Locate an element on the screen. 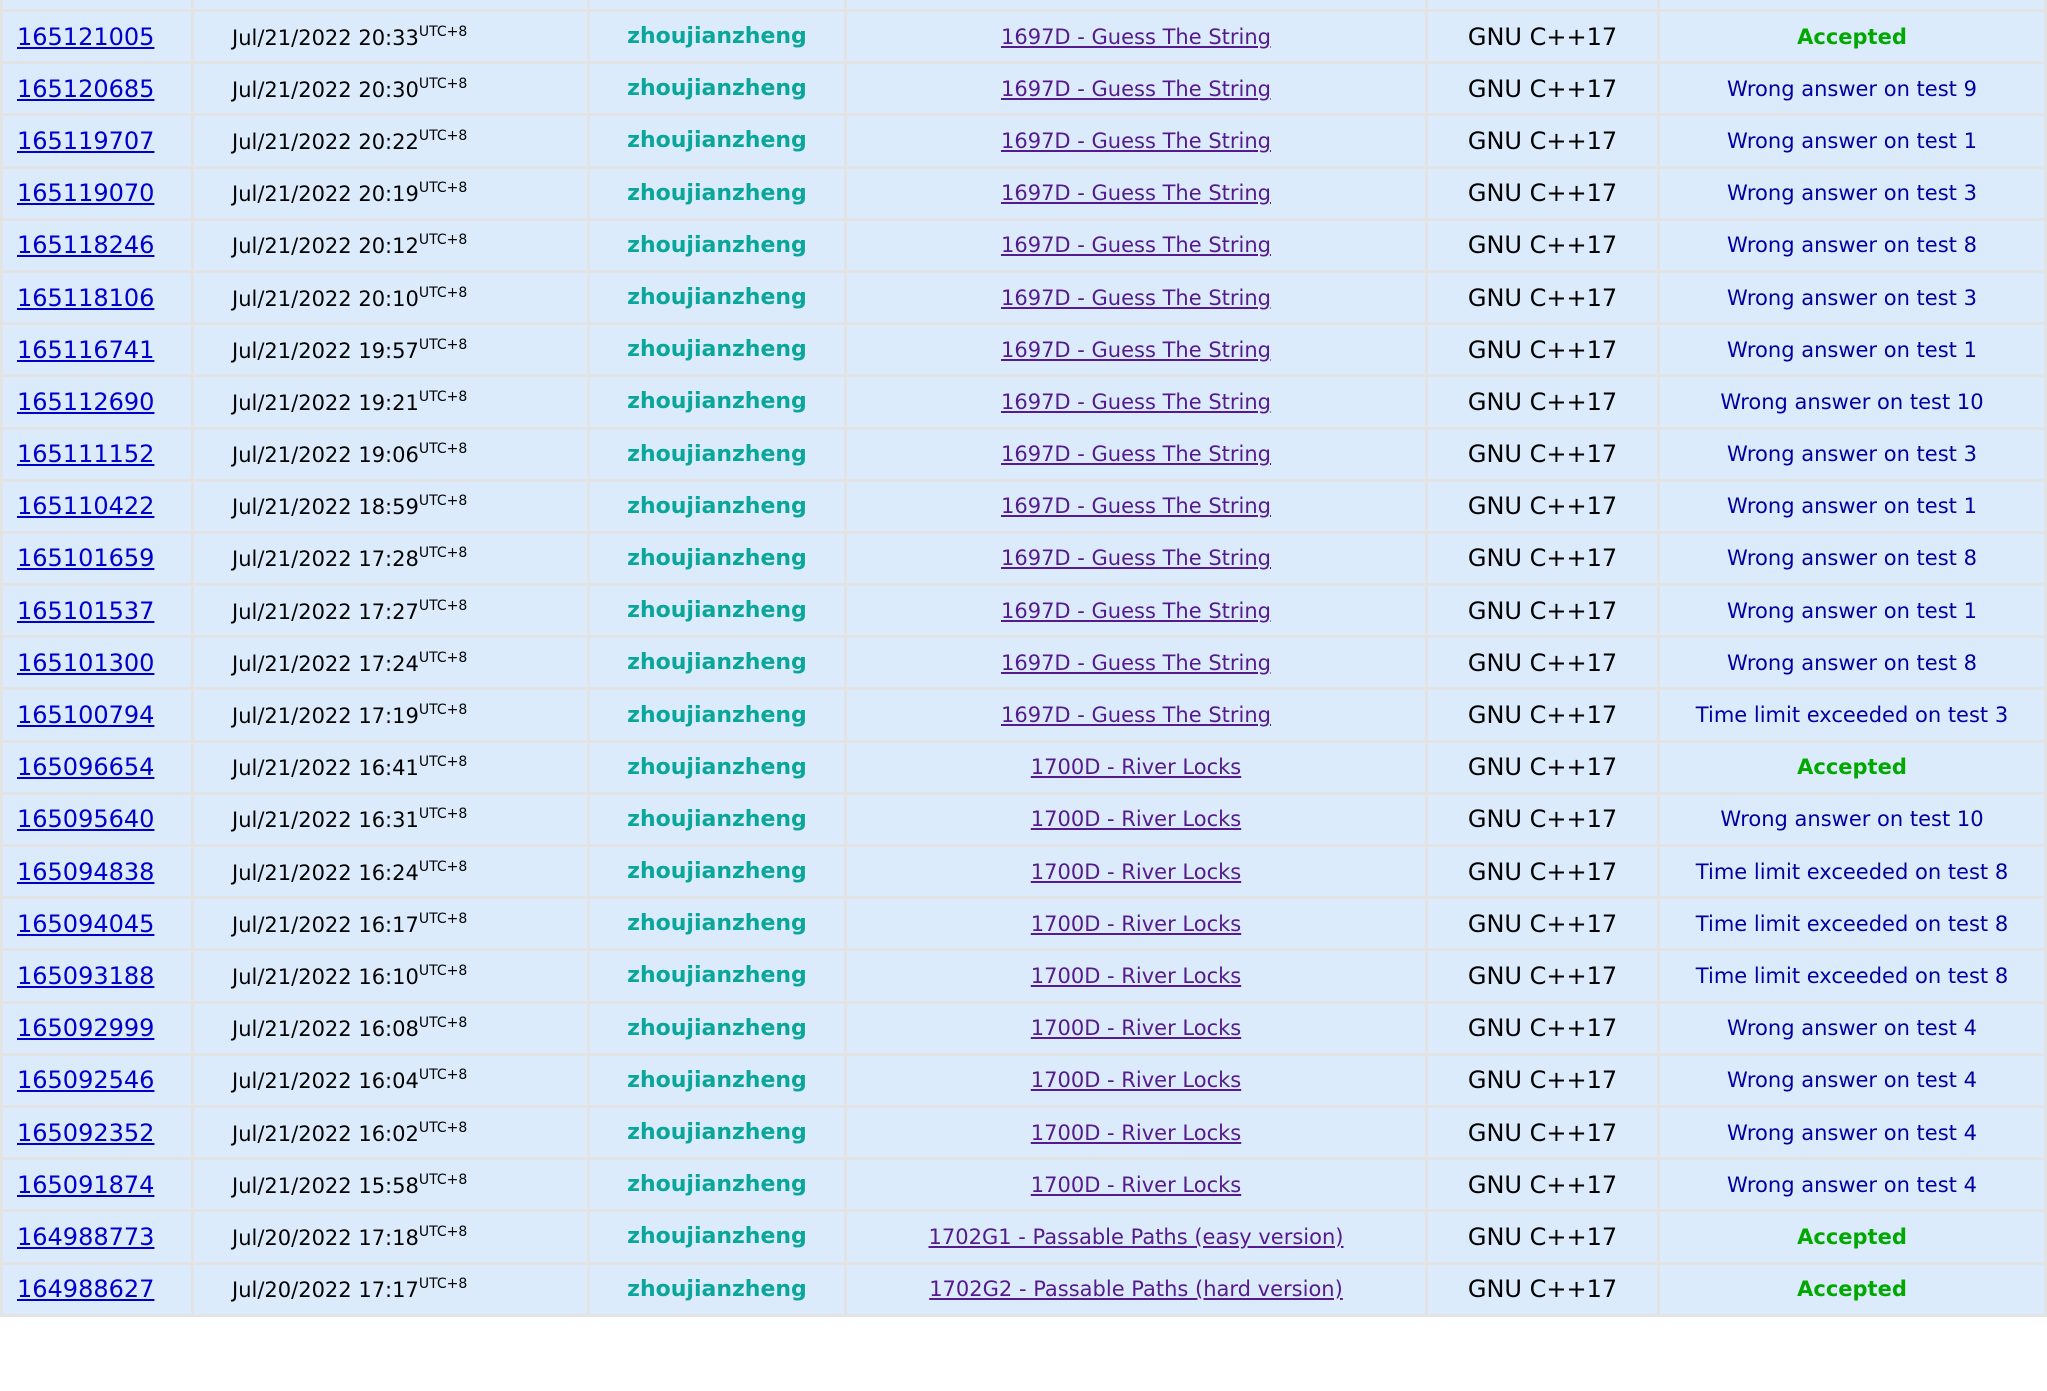  problem-link: 1702G2 - Passable Paths (hard version) is located at coordinates (1136, 1289).